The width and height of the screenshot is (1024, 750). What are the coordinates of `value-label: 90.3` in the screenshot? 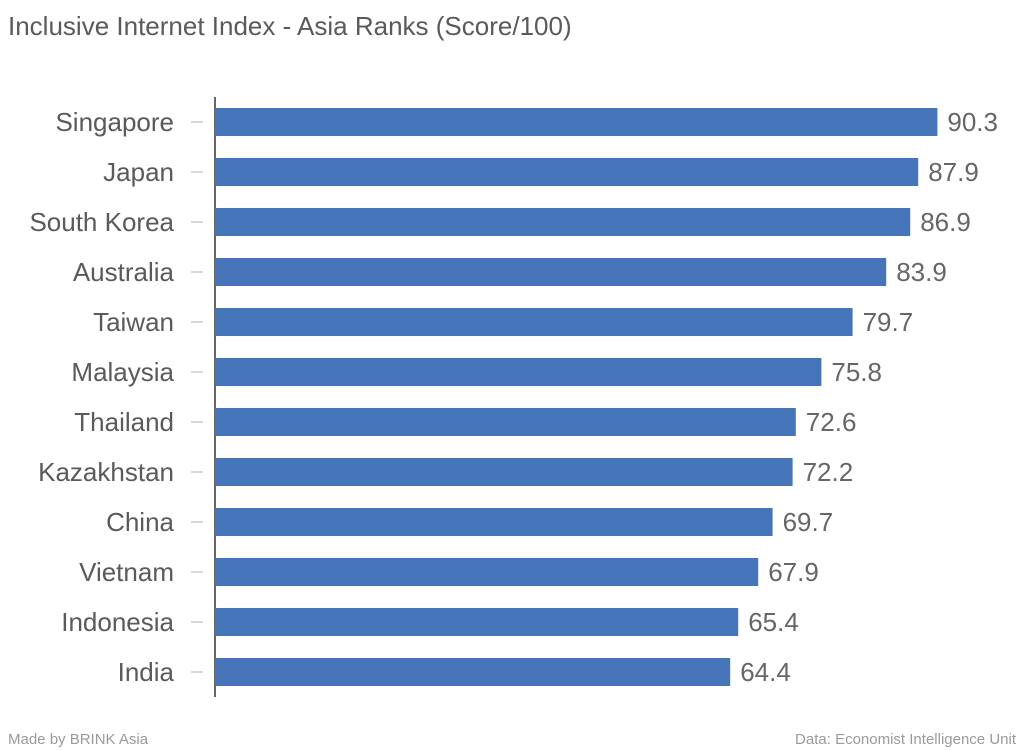 It's located at (972, 122).